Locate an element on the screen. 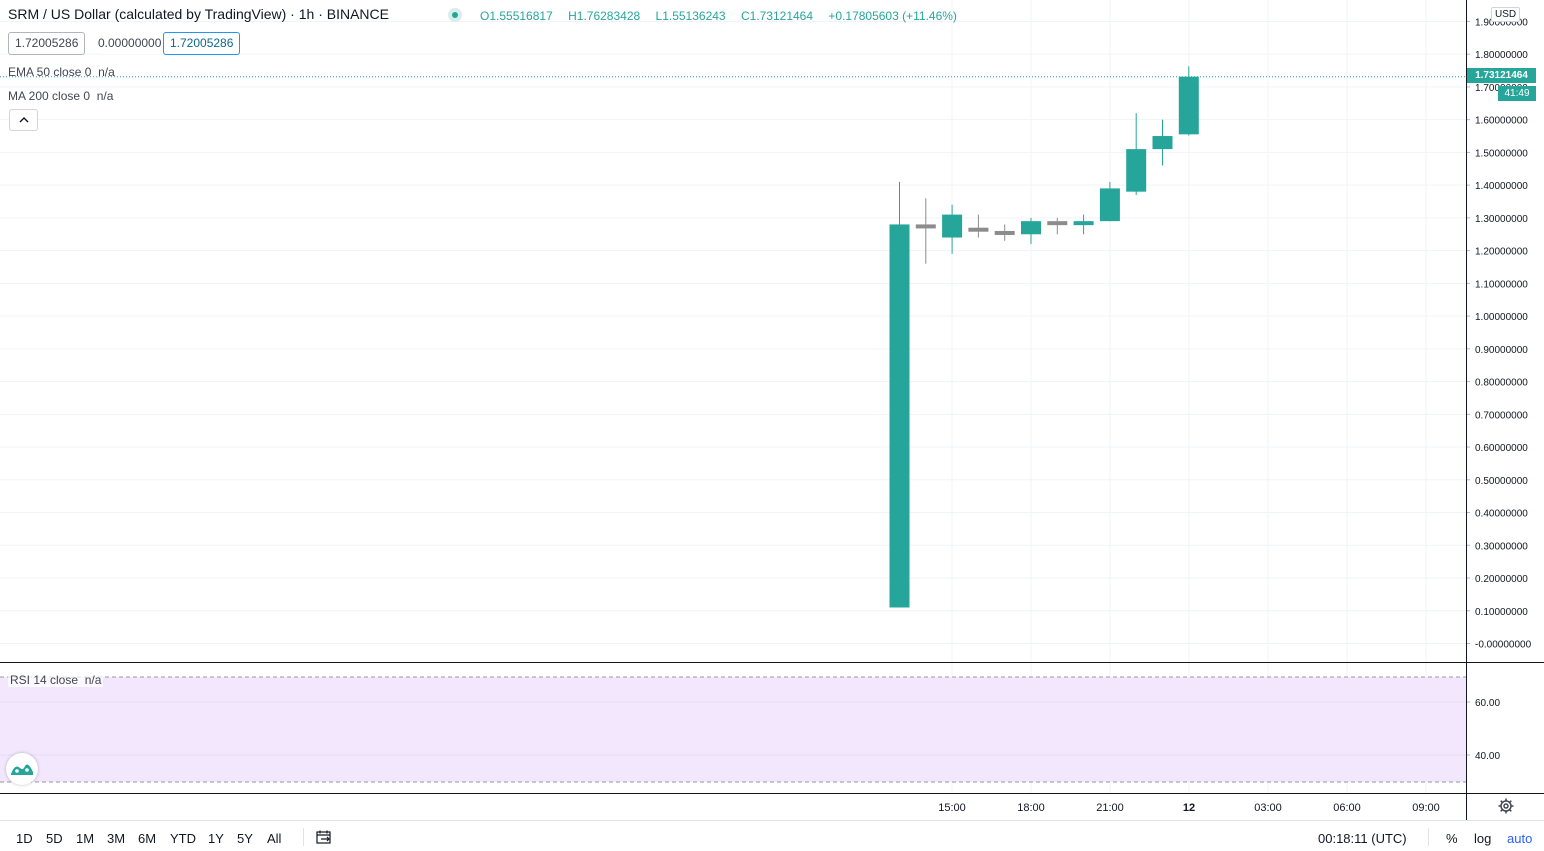 The image size is (1544, 851). percent-scale-toggle: % is located at coordinates (1452, 838).